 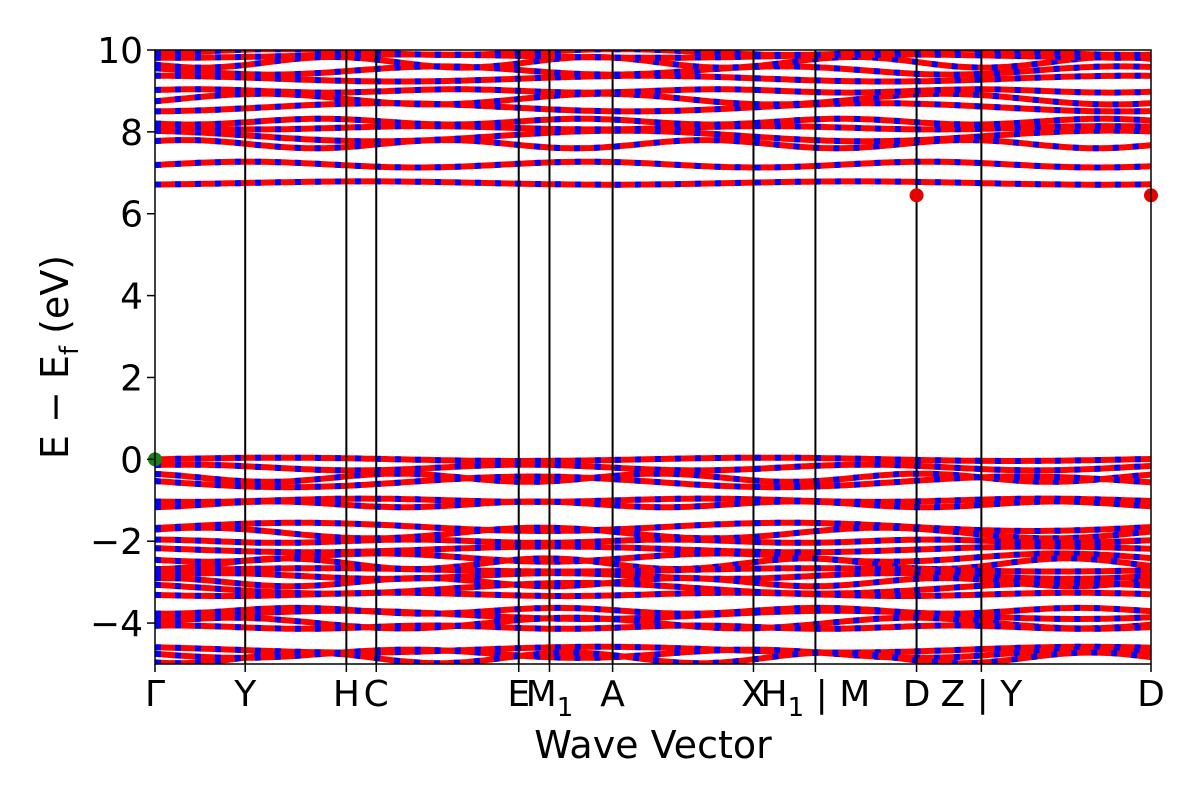 What do you see at coordinates (653, 656) in the screenshot?
I see `band-line-overlay` at bounding box center [653, 656].